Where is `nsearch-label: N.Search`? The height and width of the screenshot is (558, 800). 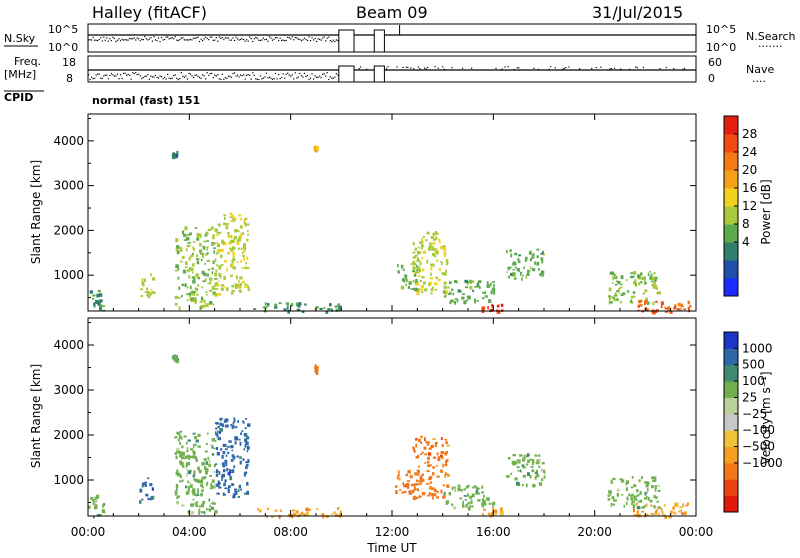
nsearch-label: N.Search is located at coordinates (771, 36).